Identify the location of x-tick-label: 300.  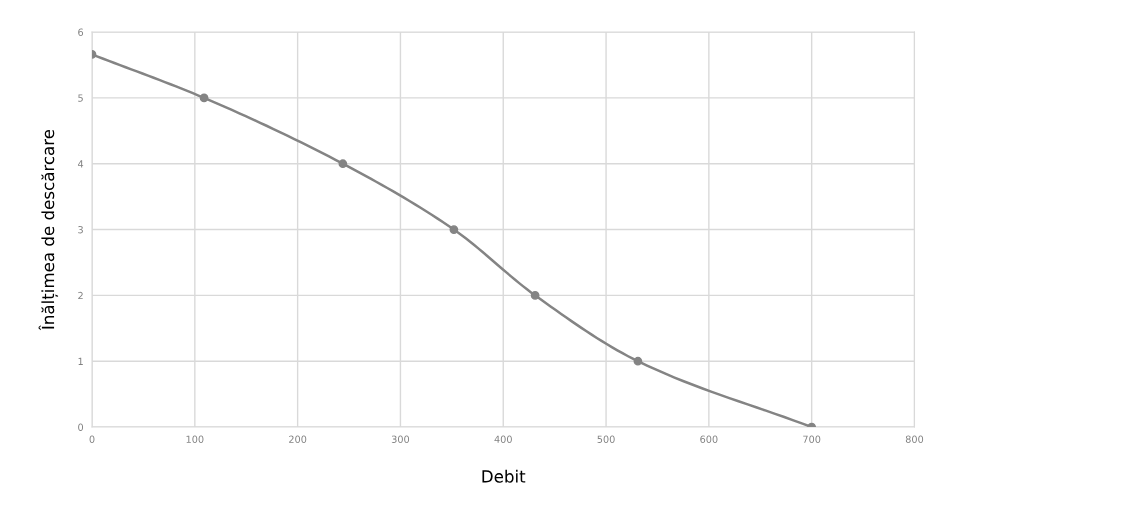
(400, 439).